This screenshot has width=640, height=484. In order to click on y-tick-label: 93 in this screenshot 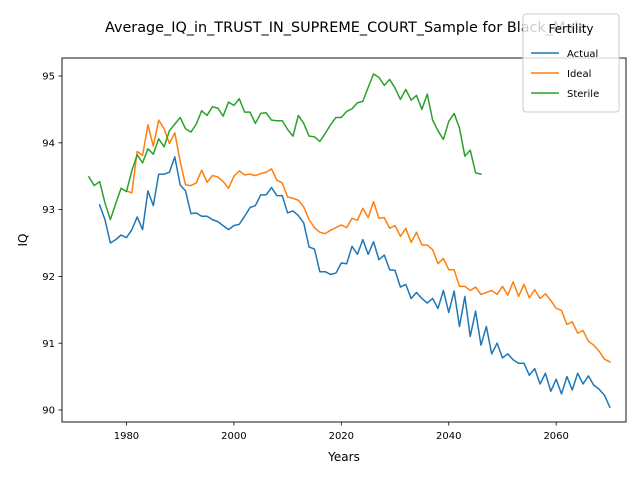, I will do `click(48, 210)`.